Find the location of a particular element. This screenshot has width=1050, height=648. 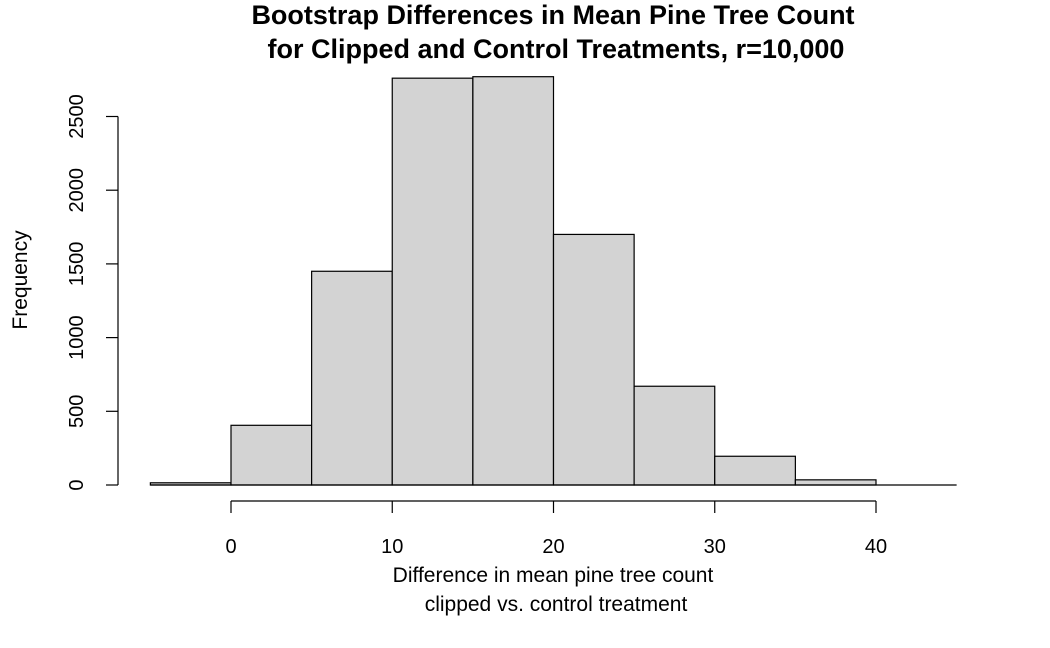

x-tick-label: 0 is located at coordinates (230, 547).